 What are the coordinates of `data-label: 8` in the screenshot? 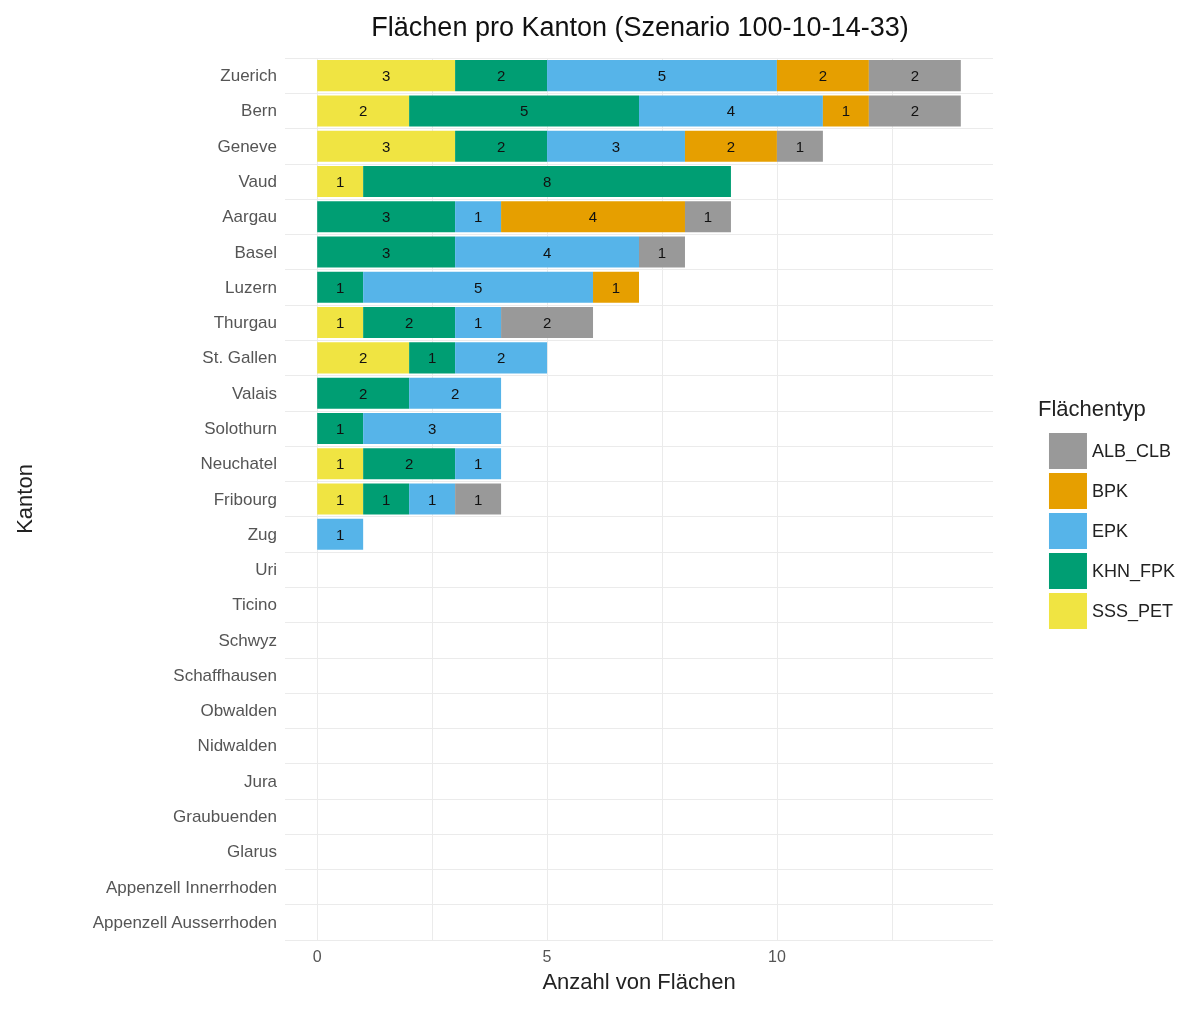 It's located at (547, 181).